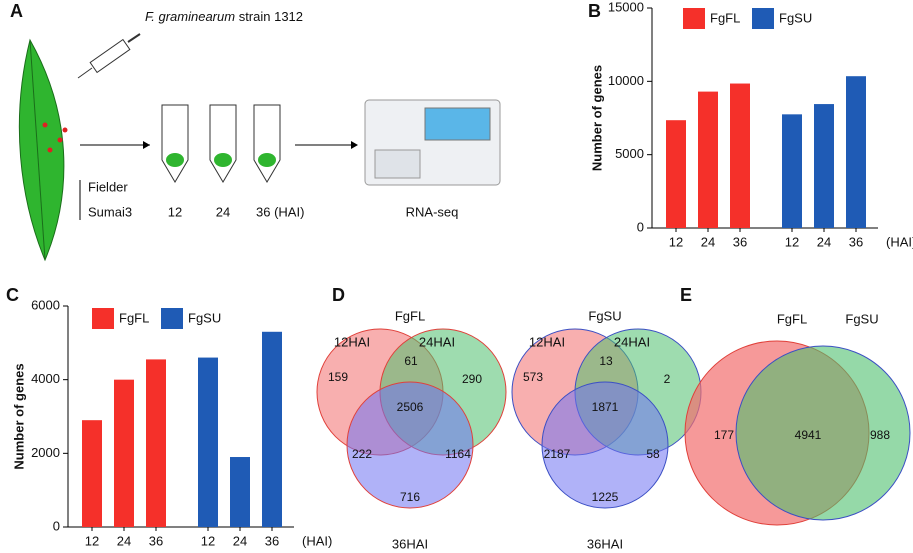 Image resolution: width=913 pixels, height=553 pixels. I want to click on region-count: 2506, so click(410, 407).